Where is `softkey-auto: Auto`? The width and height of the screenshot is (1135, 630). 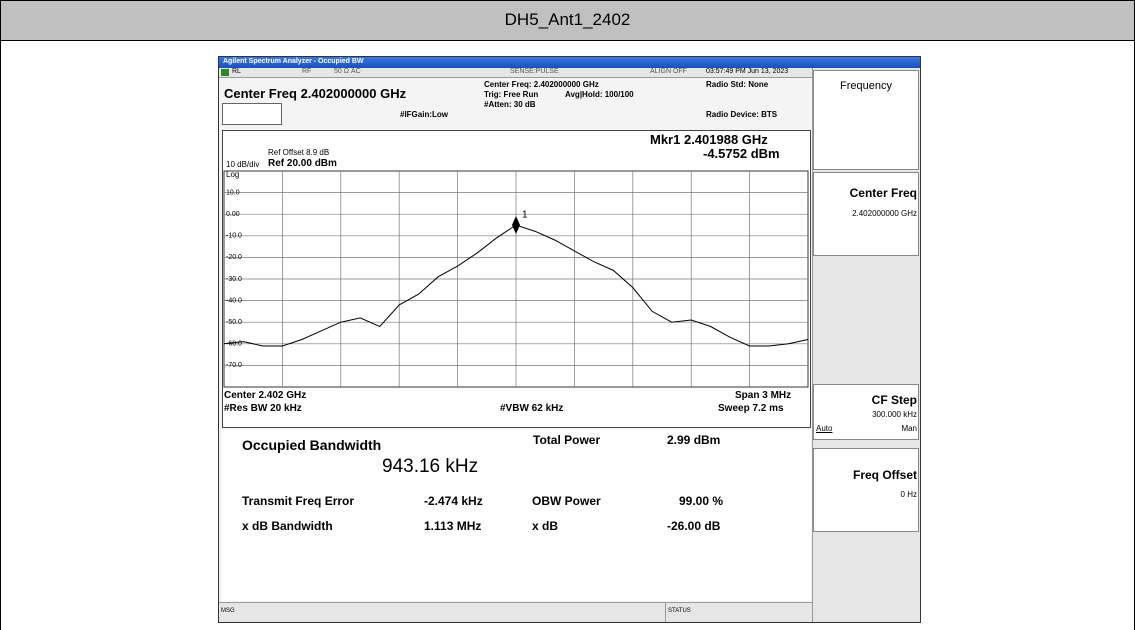 softkey-auto: Auto is located at coordinates (824, 428).